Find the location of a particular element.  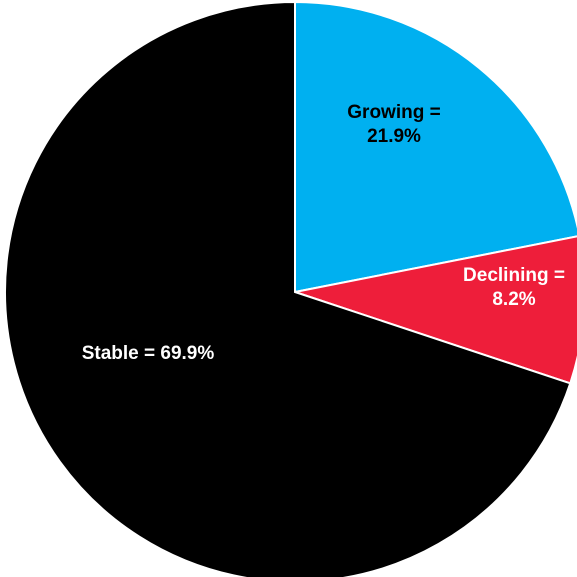

slice-label-line: Stable = 69.9% is located at coordinates (148, 353).